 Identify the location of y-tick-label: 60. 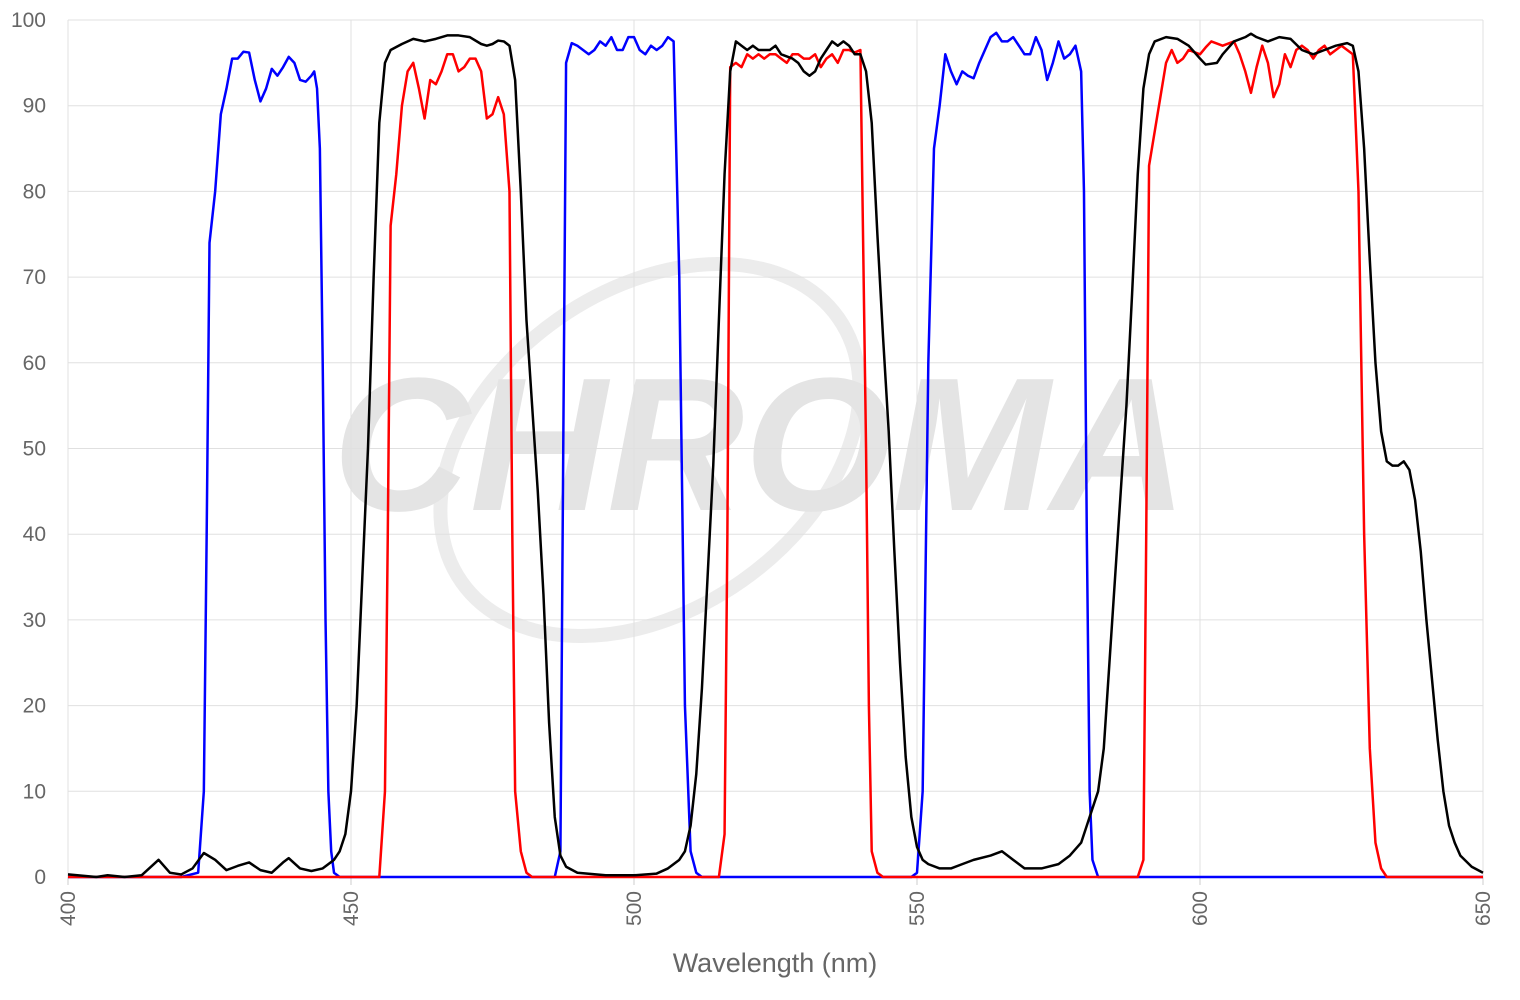
(34, 363).